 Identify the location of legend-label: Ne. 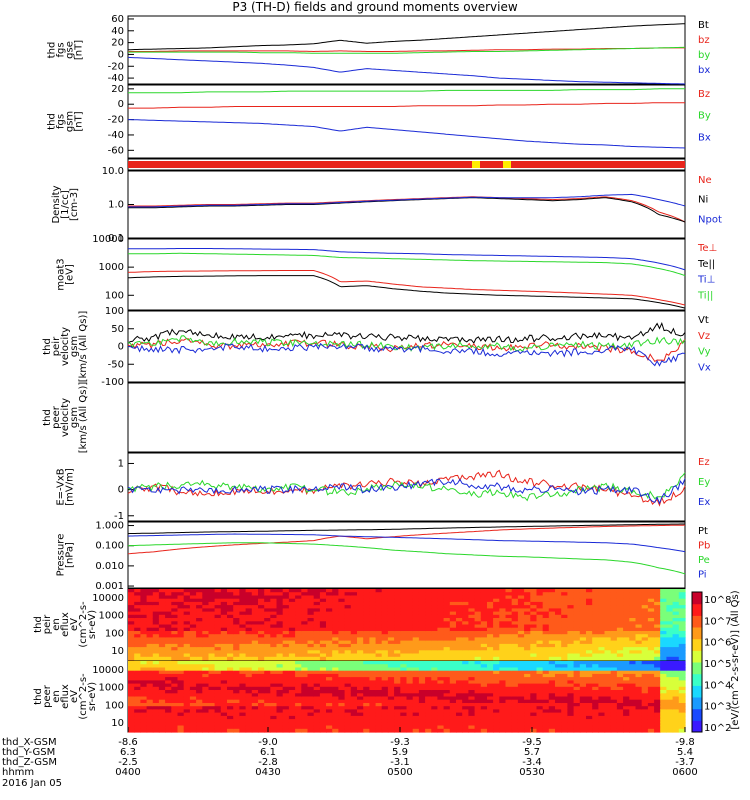
(705, 180).